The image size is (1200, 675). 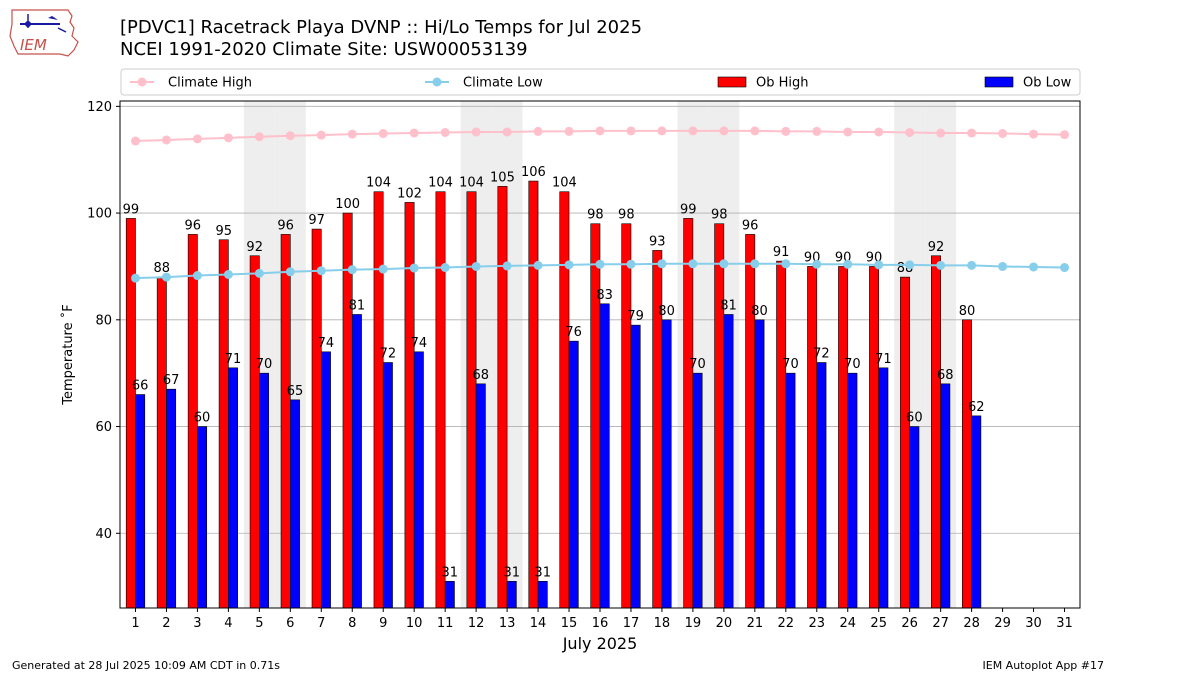 What do you see at coordinates (666, 311) in the screenshot?
I see `ob-low-label: 80` at bounding box center [666, 311].